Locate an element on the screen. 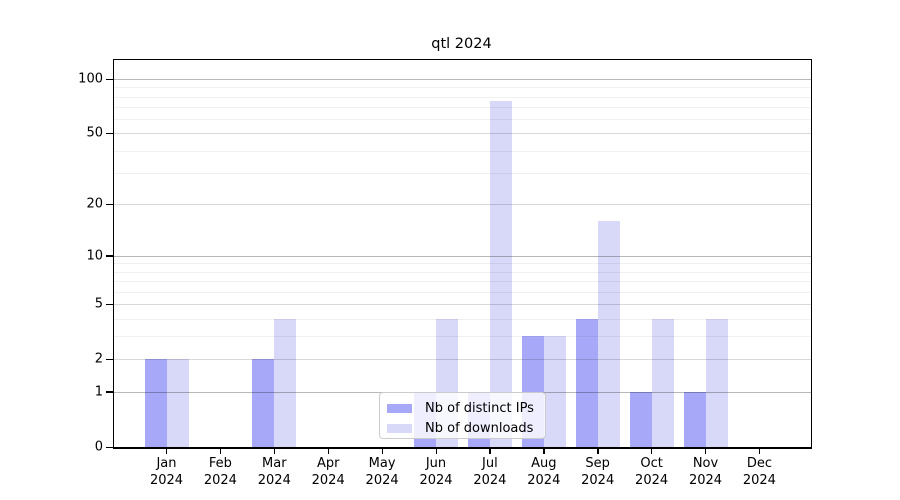 Image resolution: width=900 pixels, height=500 pixels. bar-downloads-aug is located at coordinates (554, 391).